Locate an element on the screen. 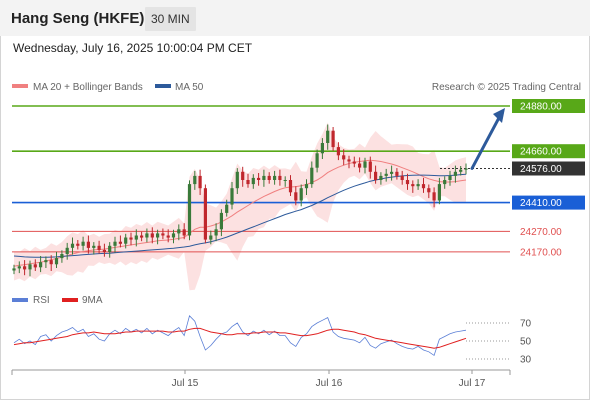 The image size is (590, 400). rsi-ma-line is located at coordinates (240, 338).